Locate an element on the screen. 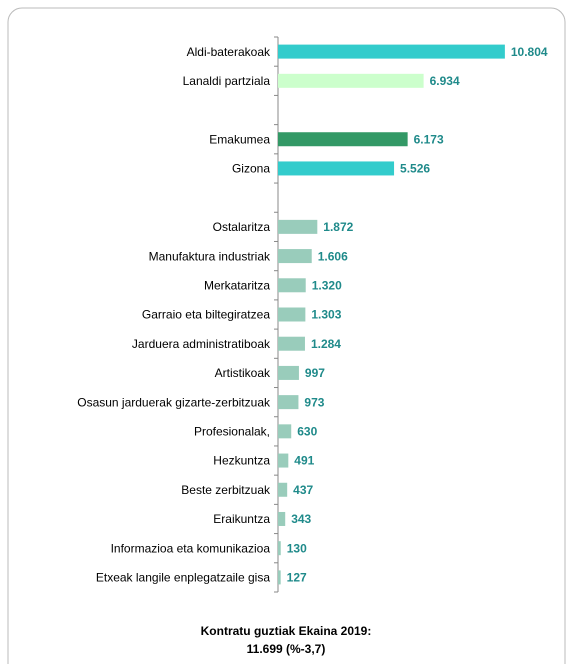 The image size is (573, 664). value-label: 127 is located at coordinates (297, 578).